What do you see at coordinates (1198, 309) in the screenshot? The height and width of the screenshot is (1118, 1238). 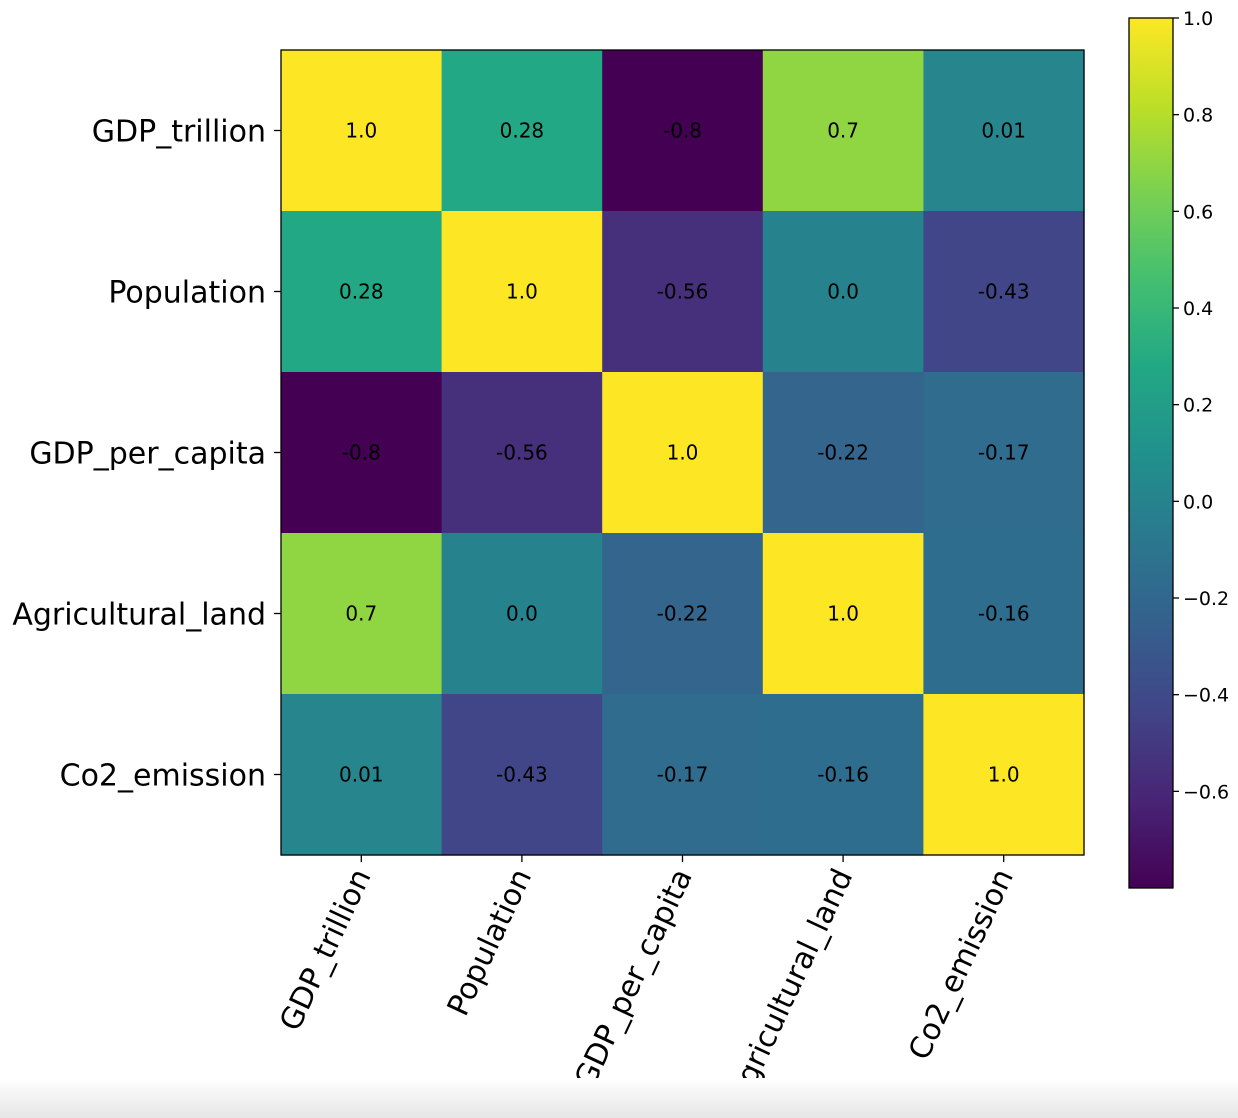 I see `colorbar-tick-label: 0.4` at bounding box center [1198, 309].